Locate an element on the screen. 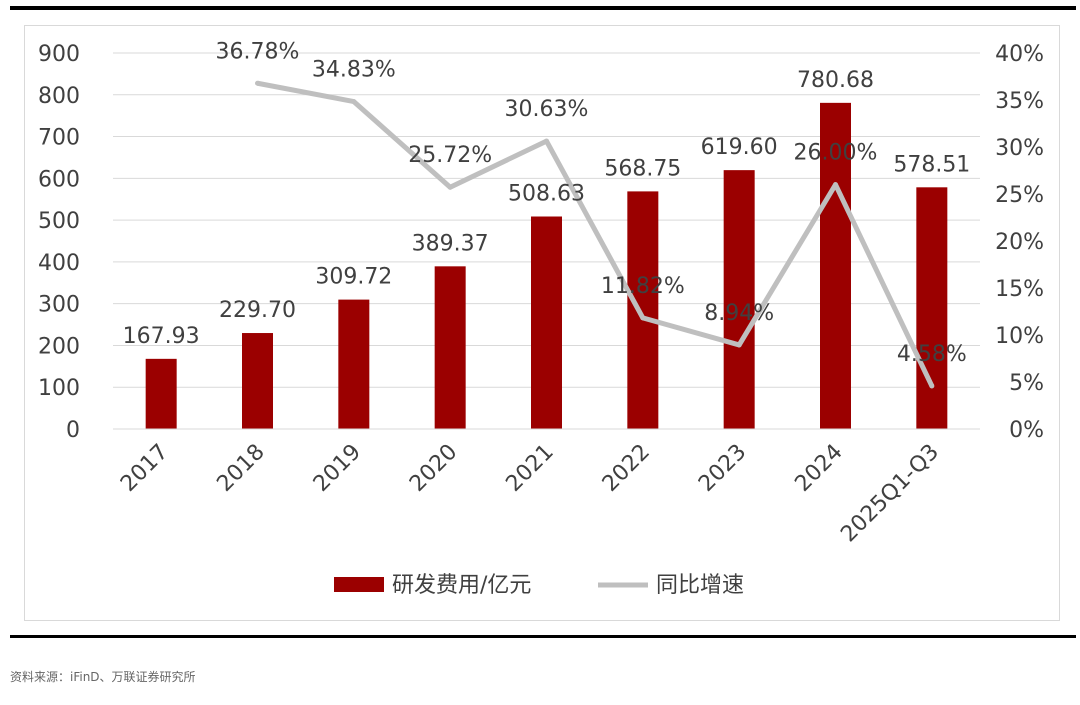 The height and width of the screenshot is (705, 1080). x-tick-label: 2023 is located at coordinates (722, 468).